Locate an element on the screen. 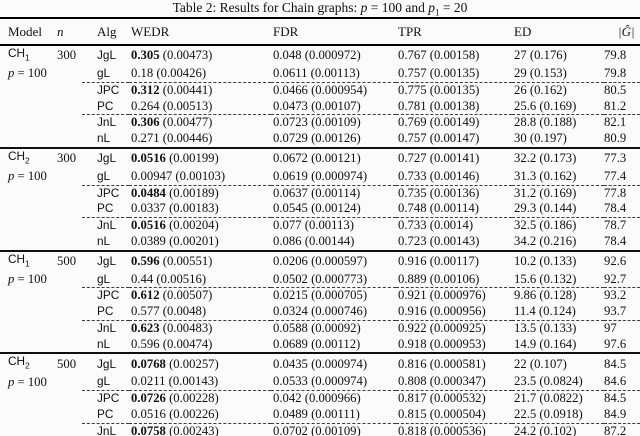 Image resolution: width=640 pixels, height=436 pixels. algorithm-name: nL is located at coordinates (104, 343).